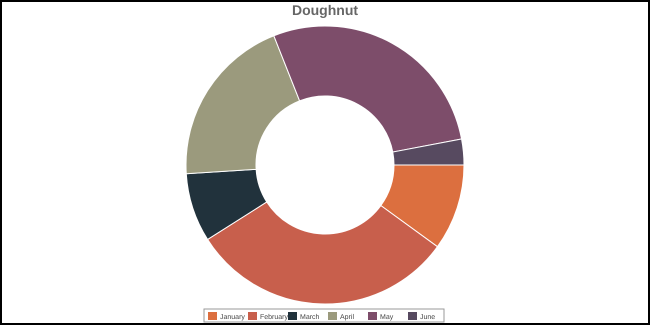 The image size is (650, 325). What do you see at coordinates (325, 10) in the screenshot?
I see `chart-title: Doughnut` at bounding box center [325, 10].